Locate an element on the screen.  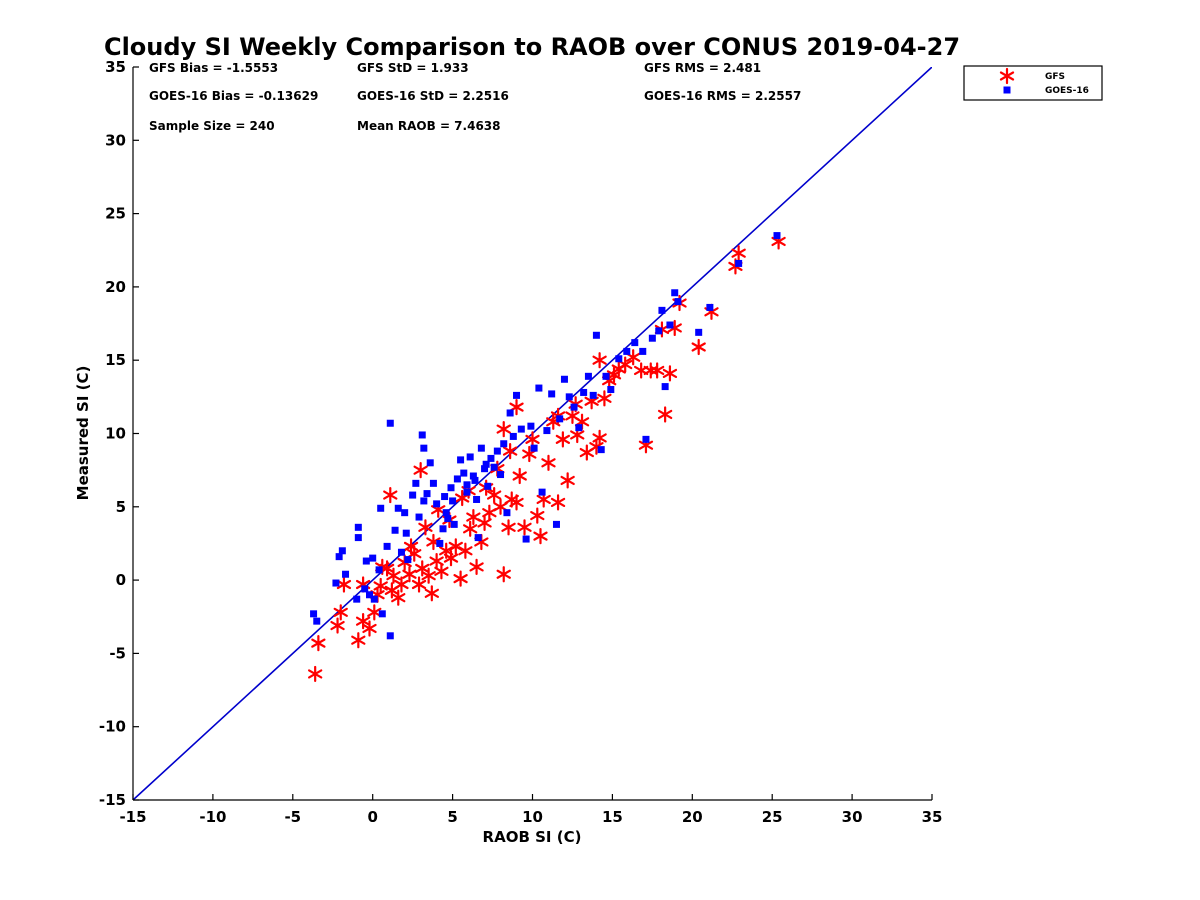
y-tick-label: 25 is located at coordinates (115, 214).